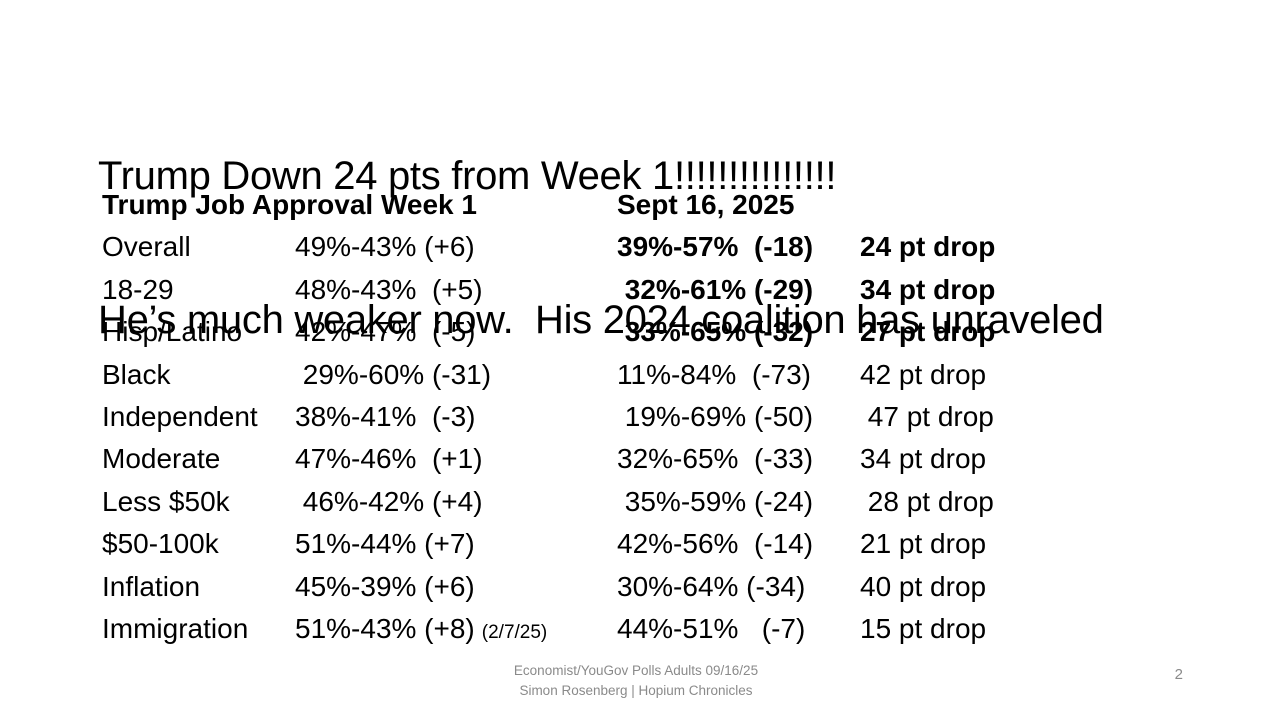 The image size is (1280, 720). Describe the element at coordinates (923, 586) in the screenshot. I see `row-drop: 40 pt drop` at that location.